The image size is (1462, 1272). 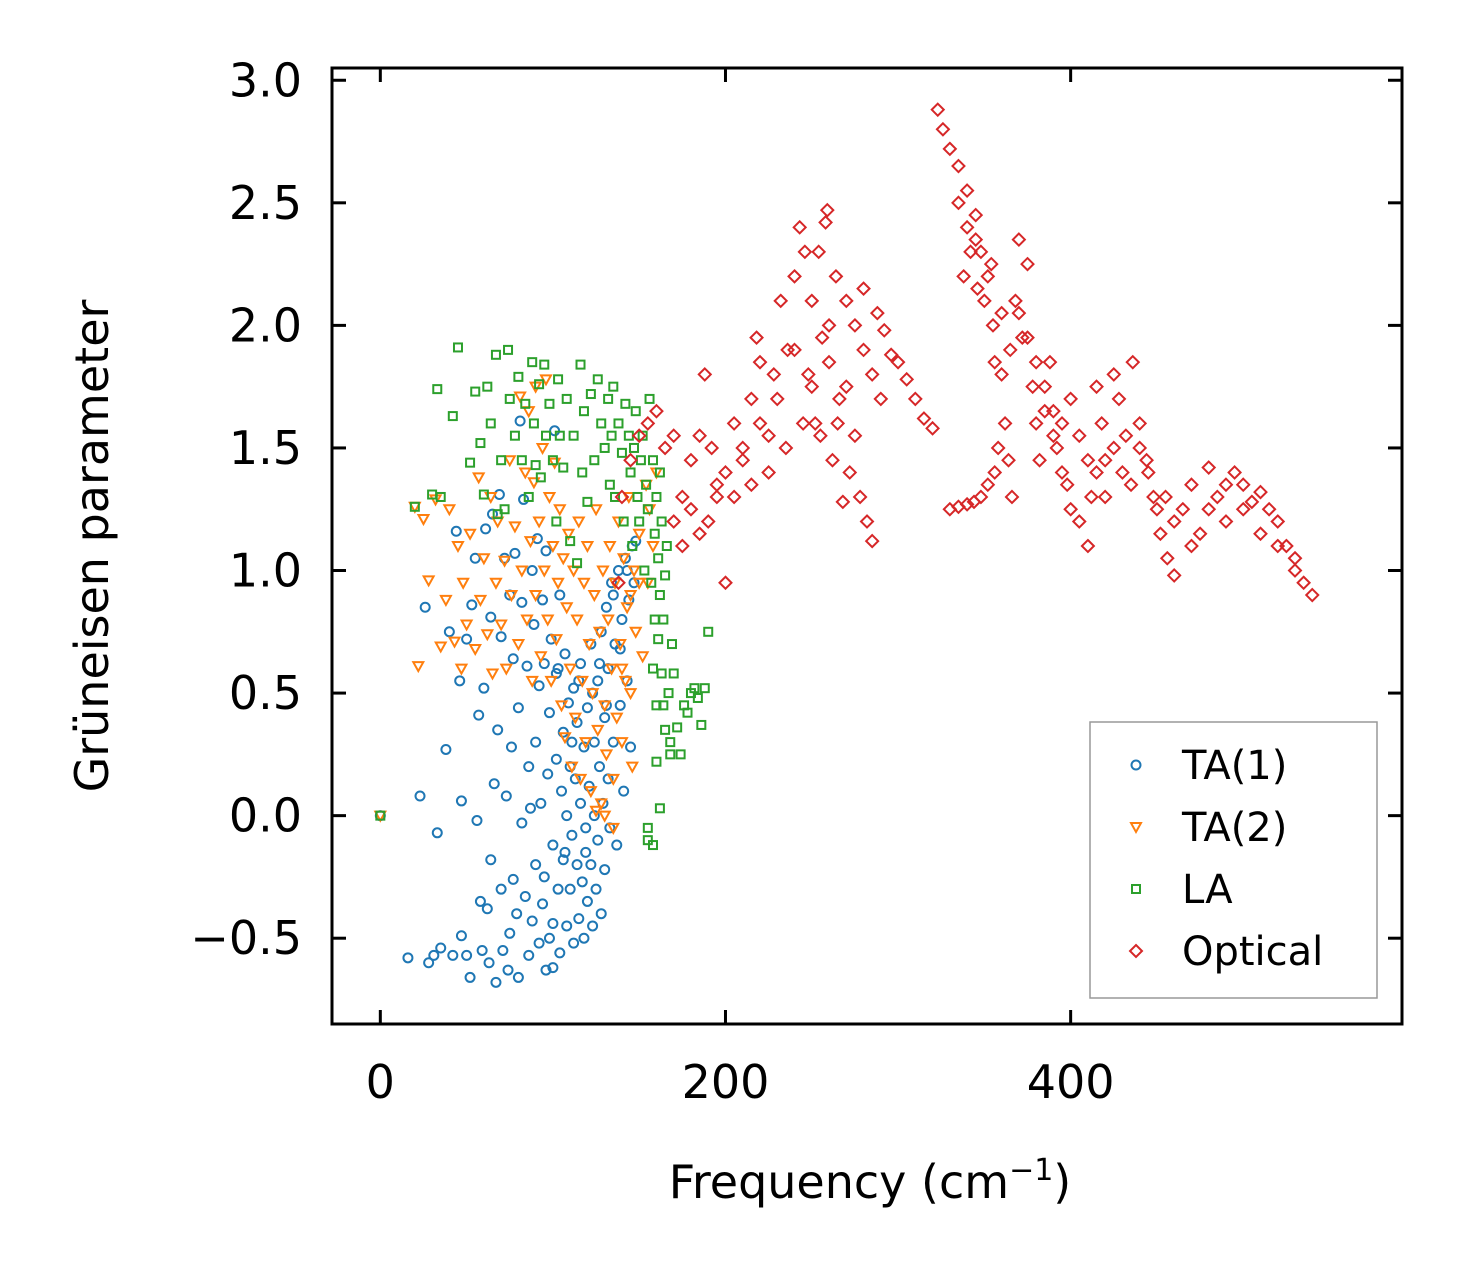 I want to click on y-tick-label: 2.5, so click(x=265, y=203).